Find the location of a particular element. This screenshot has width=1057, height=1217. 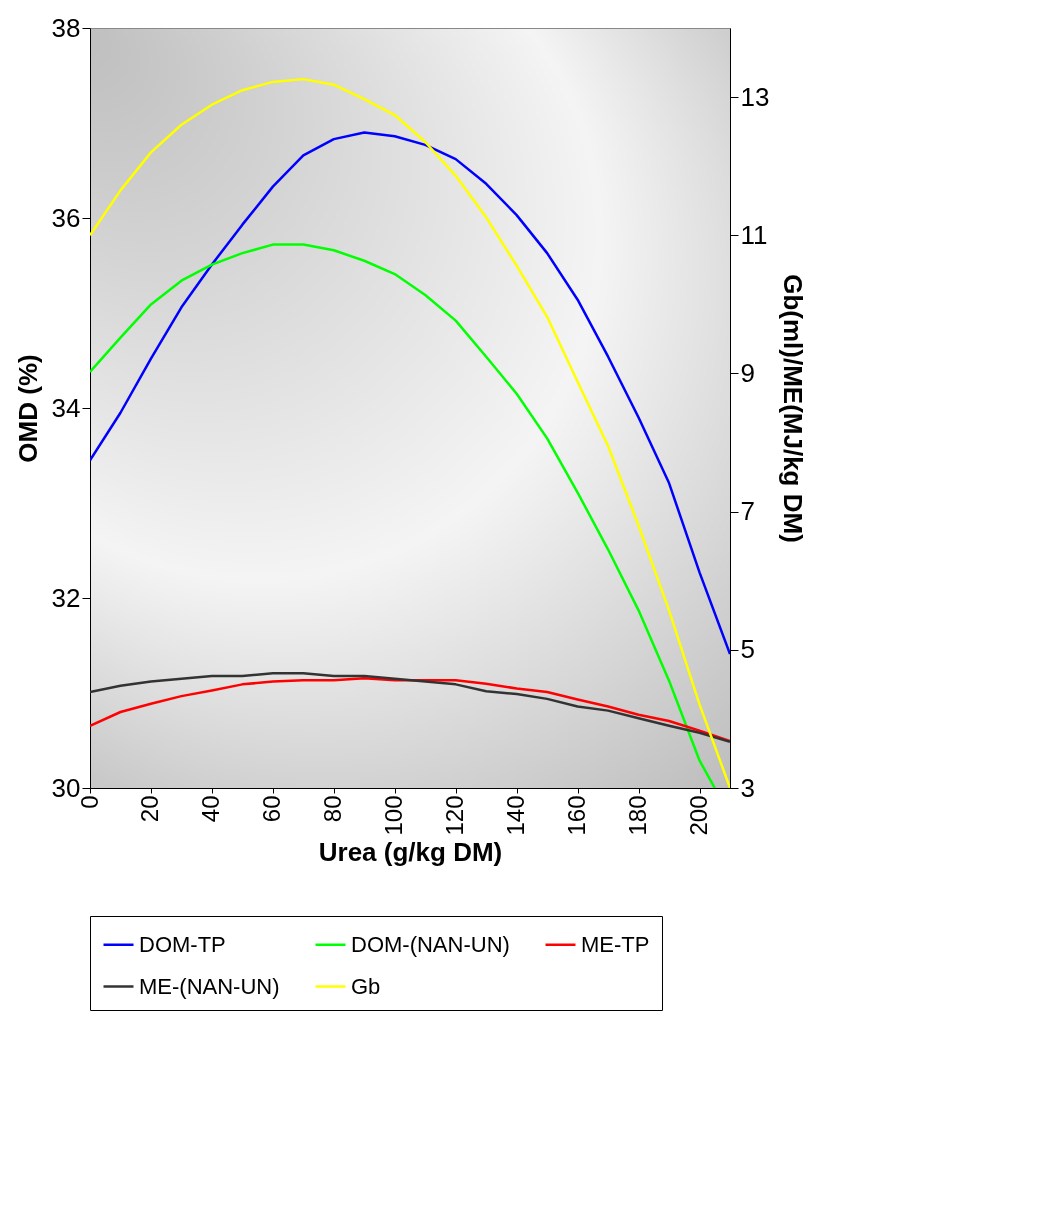

y2-tick-label: 9 is located at coordinates (747, 372).